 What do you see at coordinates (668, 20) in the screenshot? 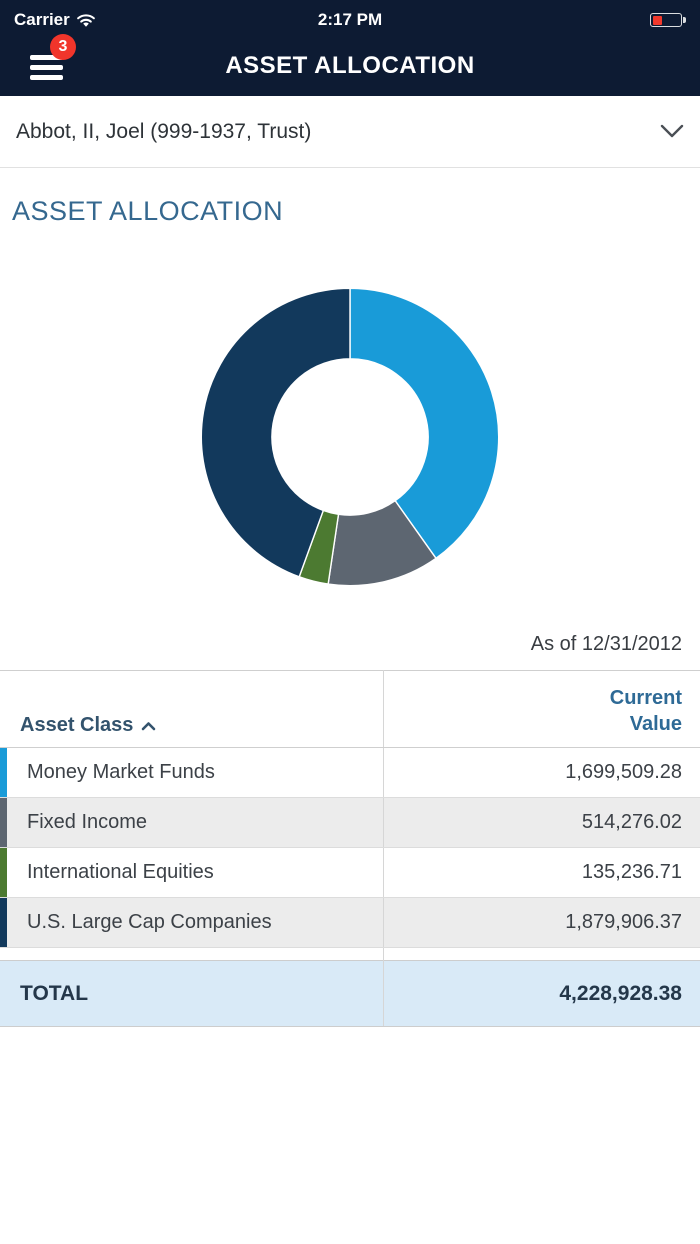
I see `battery-icon` at bounding box center [668, 20].